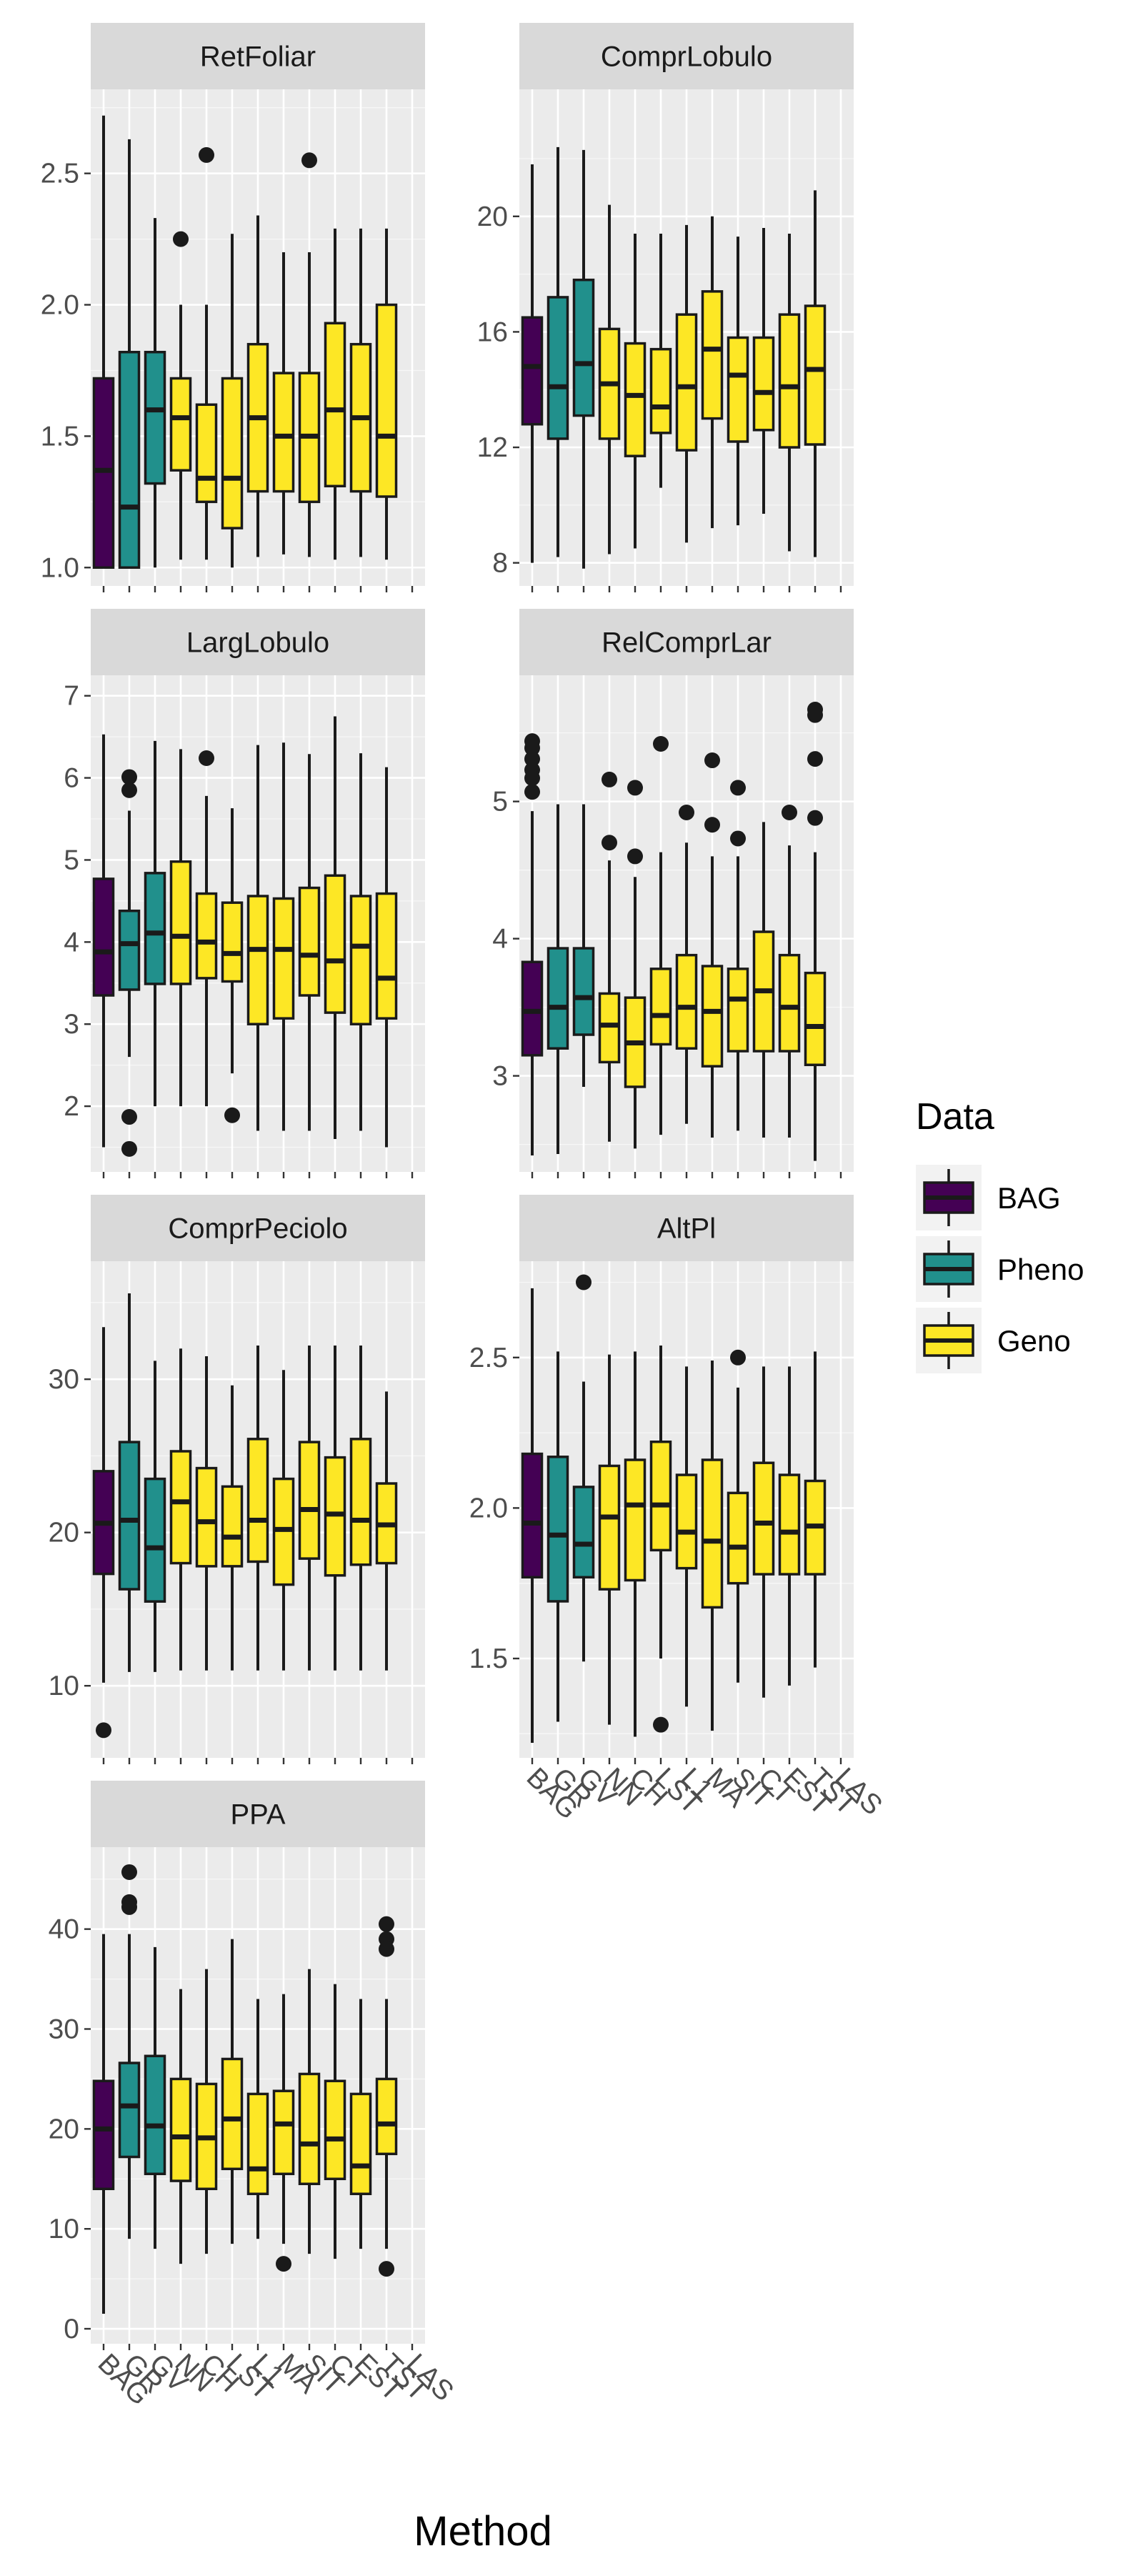  What do you see at coordinates (1000, 1234) in the screenshot?
I see `legend: Data BAG Pheno Geno` at bounding box center [1000, 1234].